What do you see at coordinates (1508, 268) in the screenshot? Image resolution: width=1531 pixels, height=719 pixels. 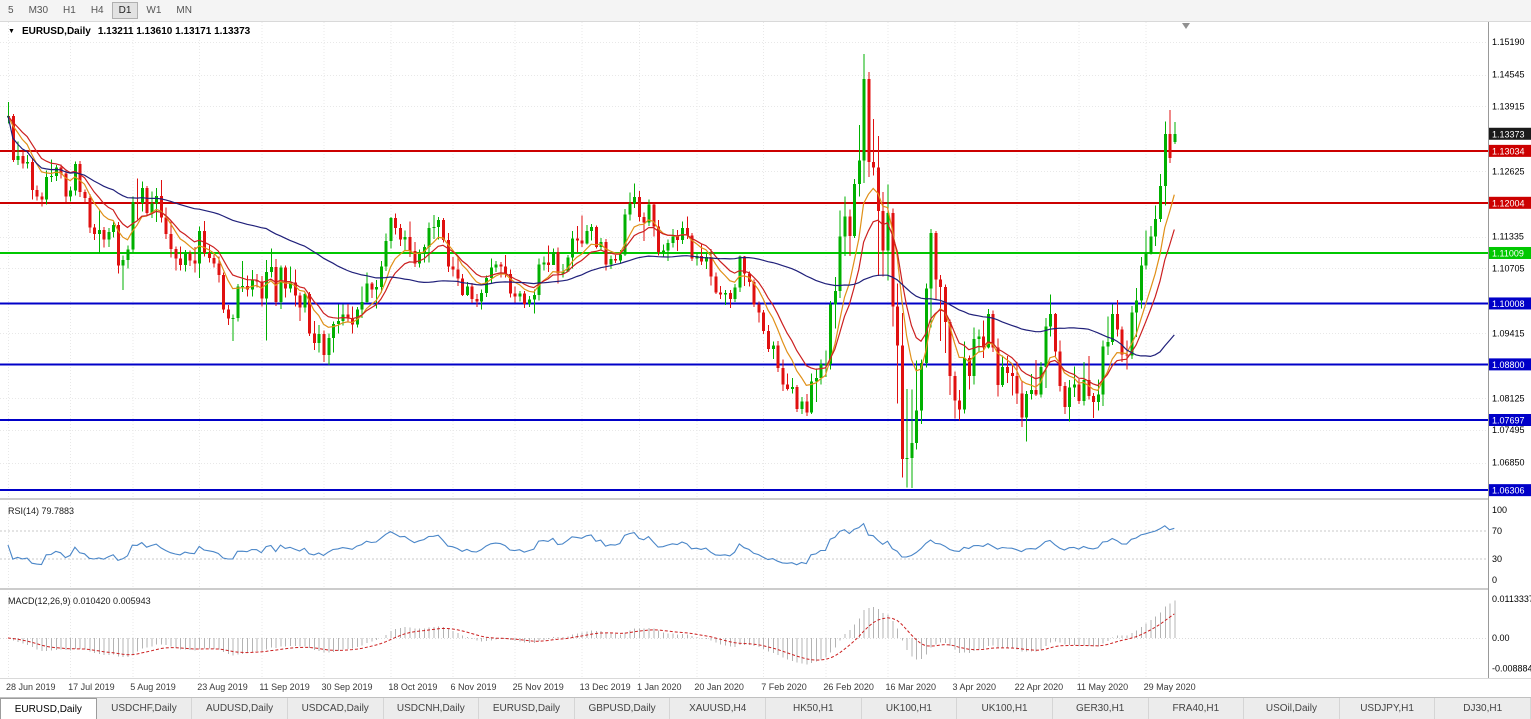 I see `svg-text: 1.10705` at bounding box center [1508, 268].